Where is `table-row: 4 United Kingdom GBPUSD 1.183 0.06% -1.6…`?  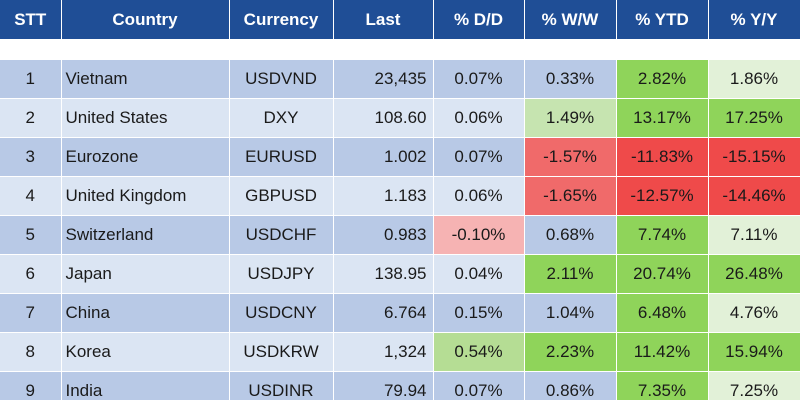 table-row: 4 United Kingdom GBPUSD 1.183 0.06% -1.6… is located at coordinates (400, 196).